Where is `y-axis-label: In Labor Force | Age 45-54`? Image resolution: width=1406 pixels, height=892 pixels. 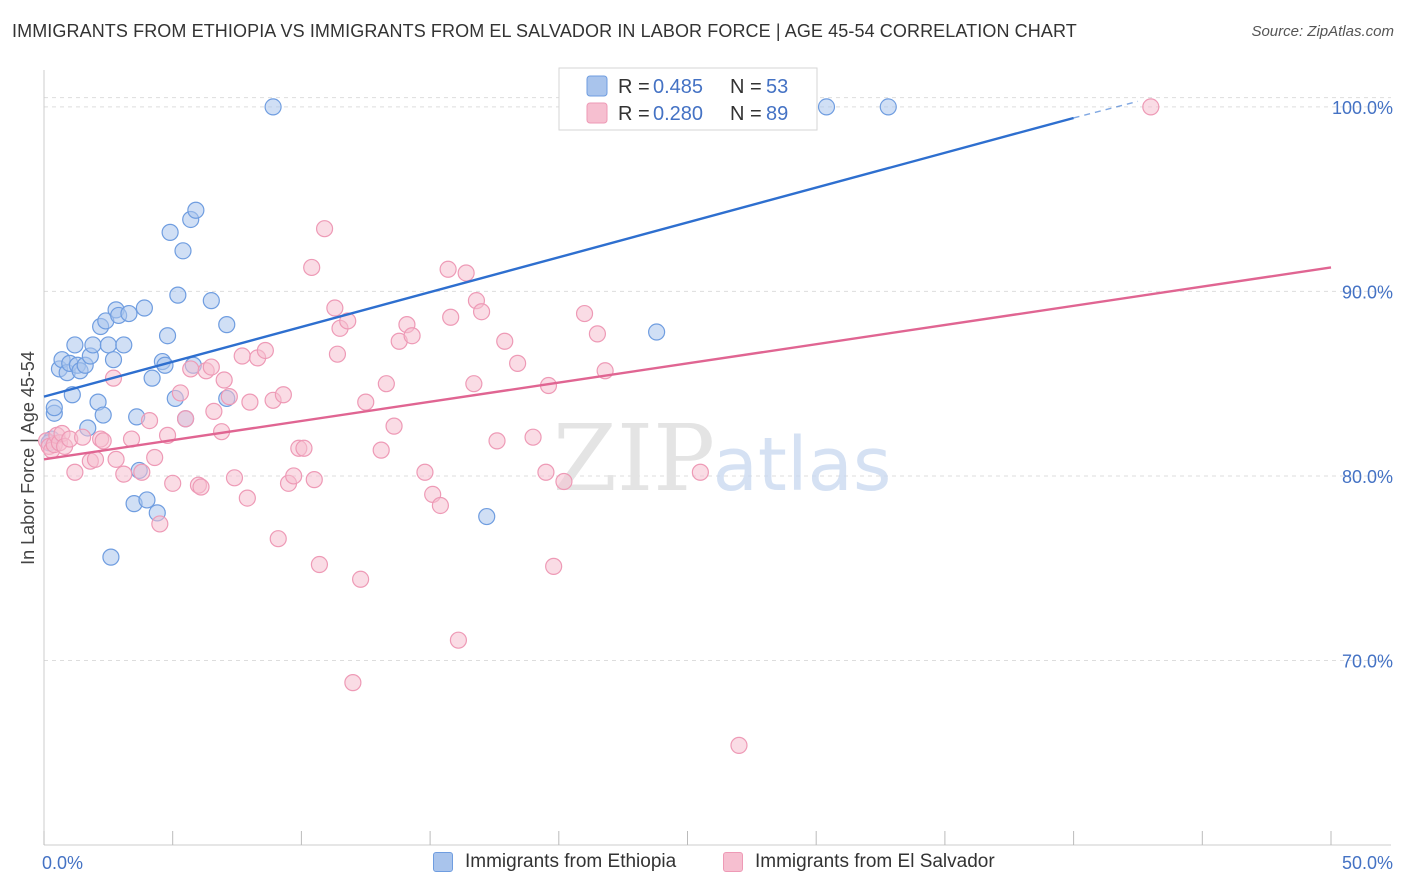
y-axis-label: In Labor Force | Age 45-54 is located at coordinates (28, 458).